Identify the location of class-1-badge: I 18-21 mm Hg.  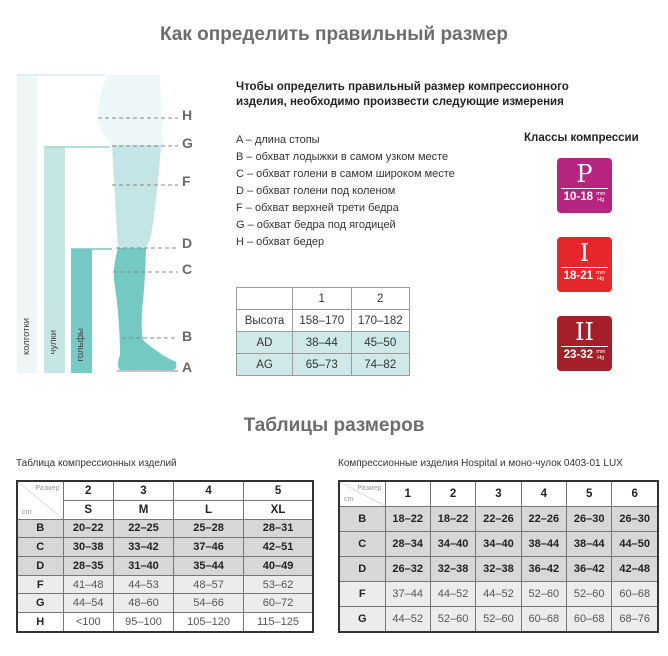
(584, 264).